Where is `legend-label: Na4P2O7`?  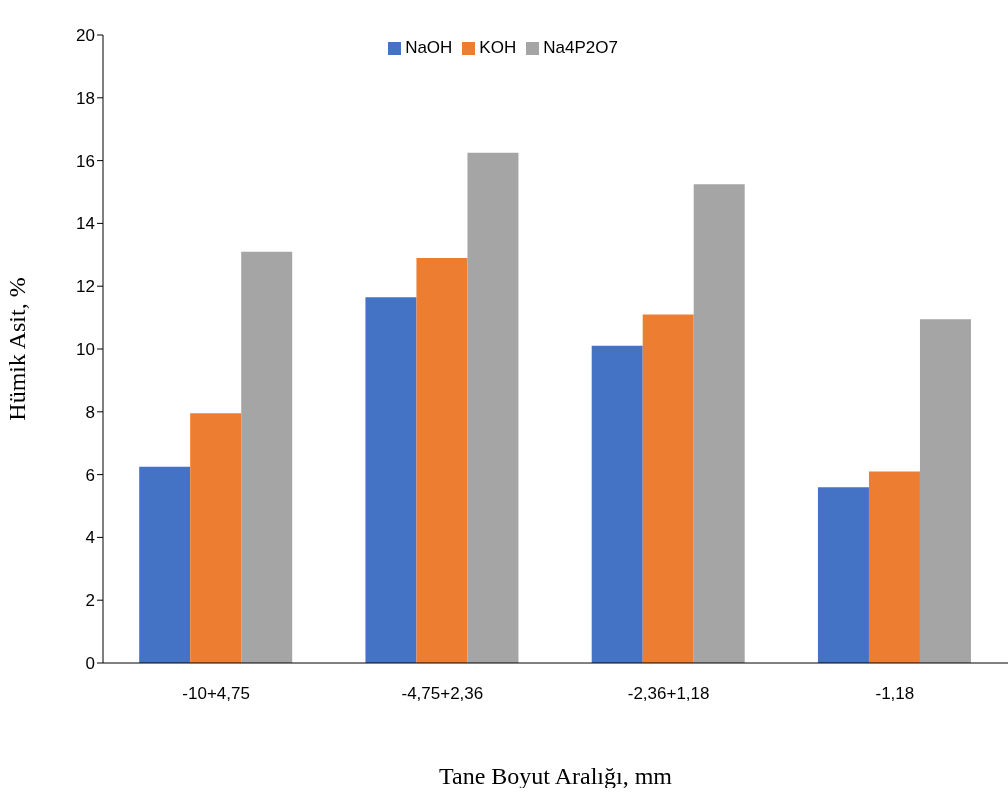 legend-label: Na4P2O7 is located at coordinates (580, 47).